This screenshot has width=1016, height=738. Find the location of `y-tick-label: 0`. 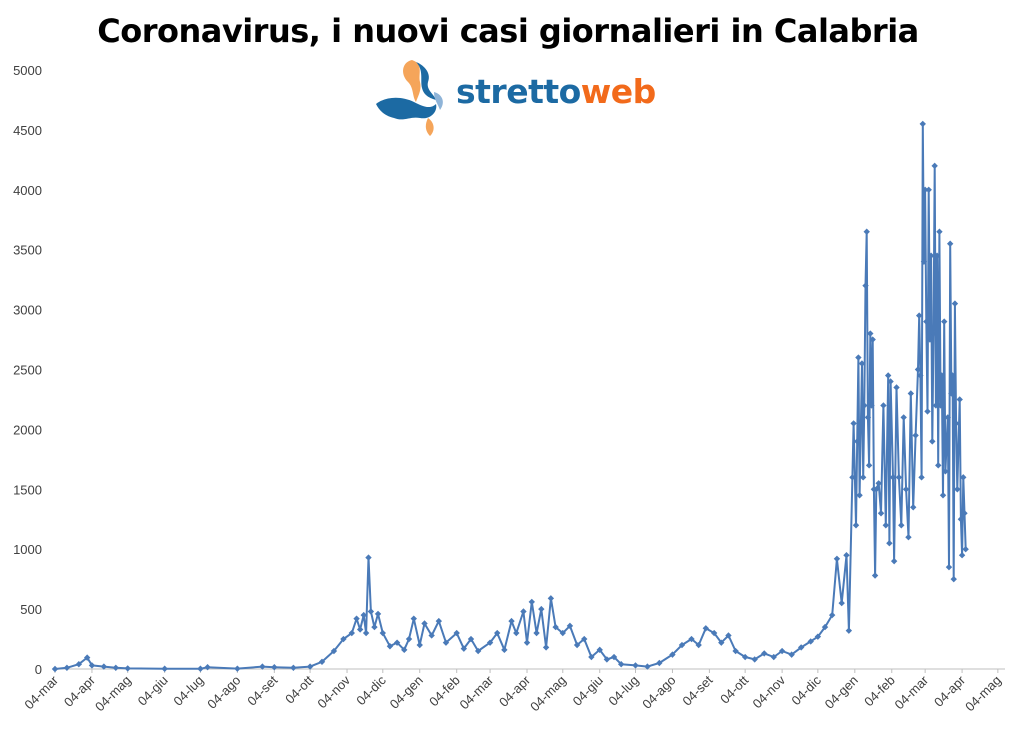

y-tick-label: 0 is located at coordinates (38, 669).